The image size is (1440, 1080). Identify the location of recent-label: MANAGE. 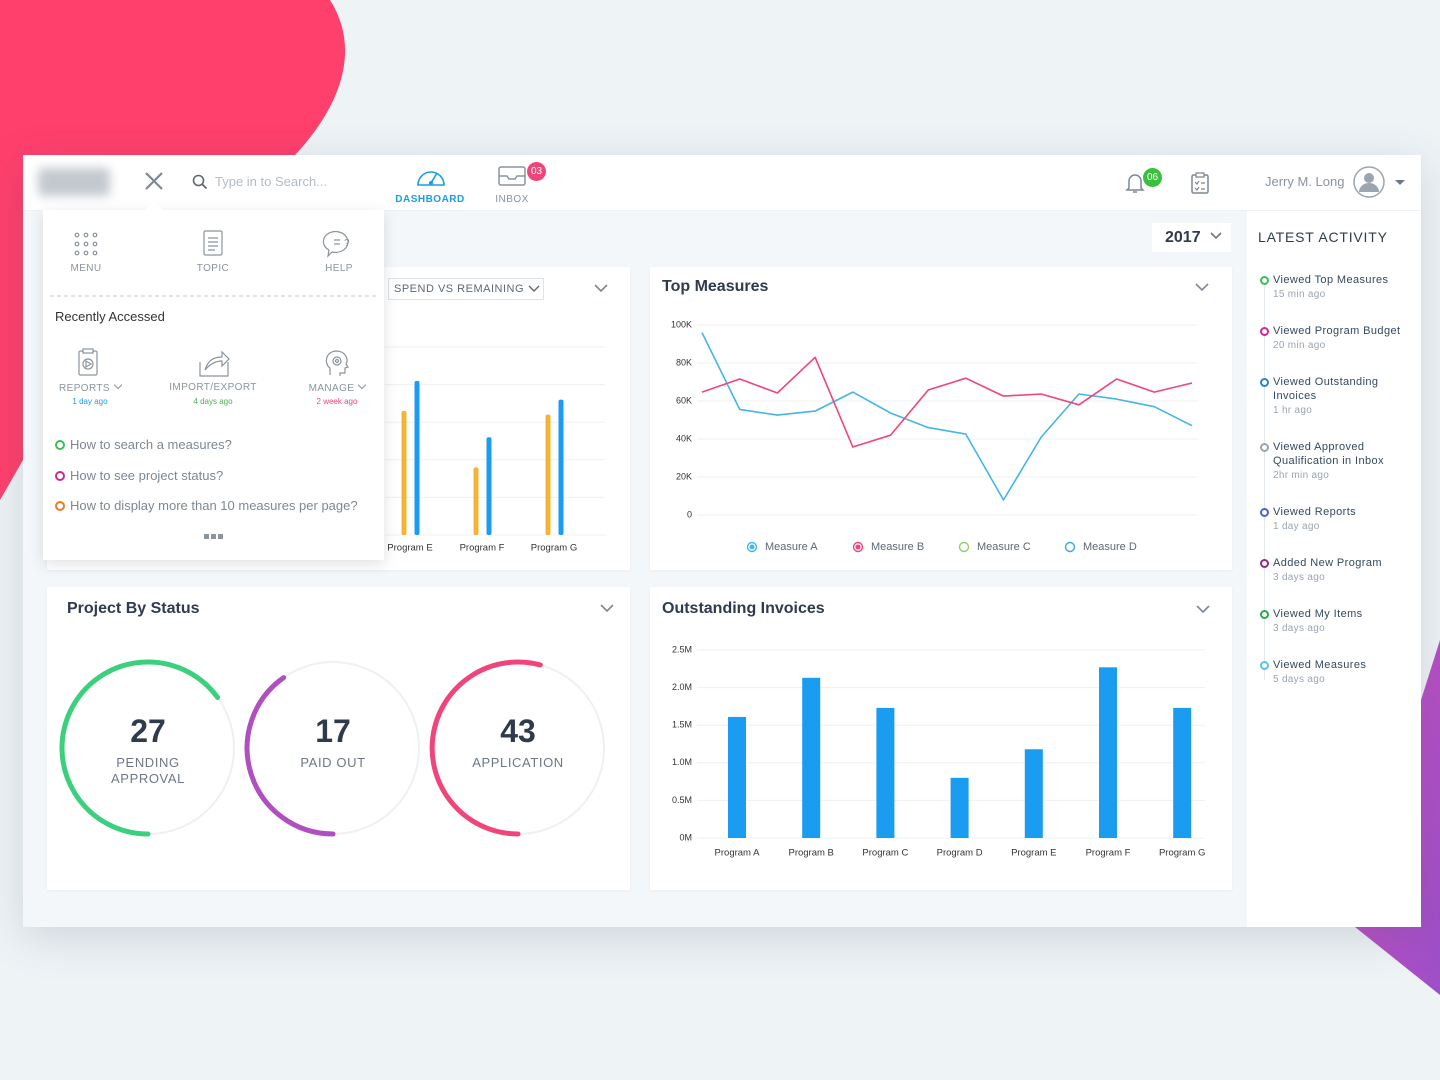
(337, 387).